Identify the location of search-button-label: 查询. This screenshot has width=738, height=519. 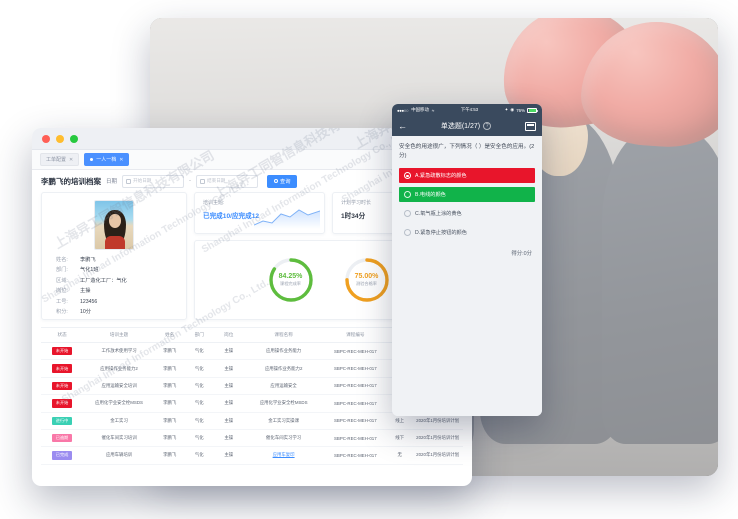
(285, 181).